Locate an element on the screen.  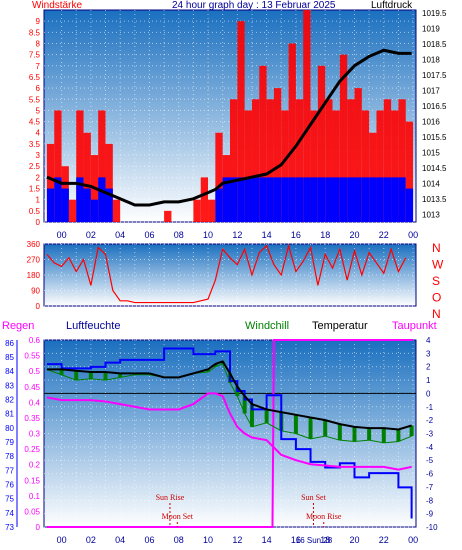
temp-y-tick-label: 3 is located at coordinates (428, 353).